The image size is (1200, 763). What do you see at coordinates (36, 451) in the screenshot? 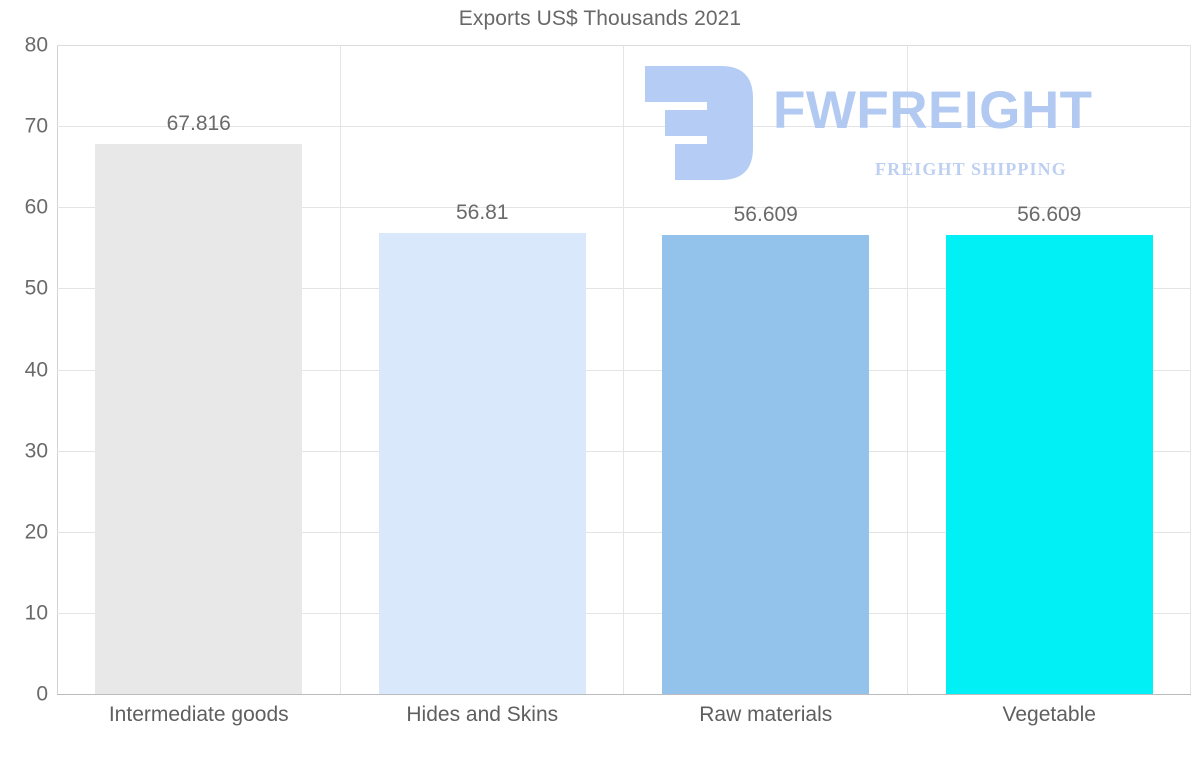
I see `y-axis-tick-label: 30` at bounding box center [36, 451].